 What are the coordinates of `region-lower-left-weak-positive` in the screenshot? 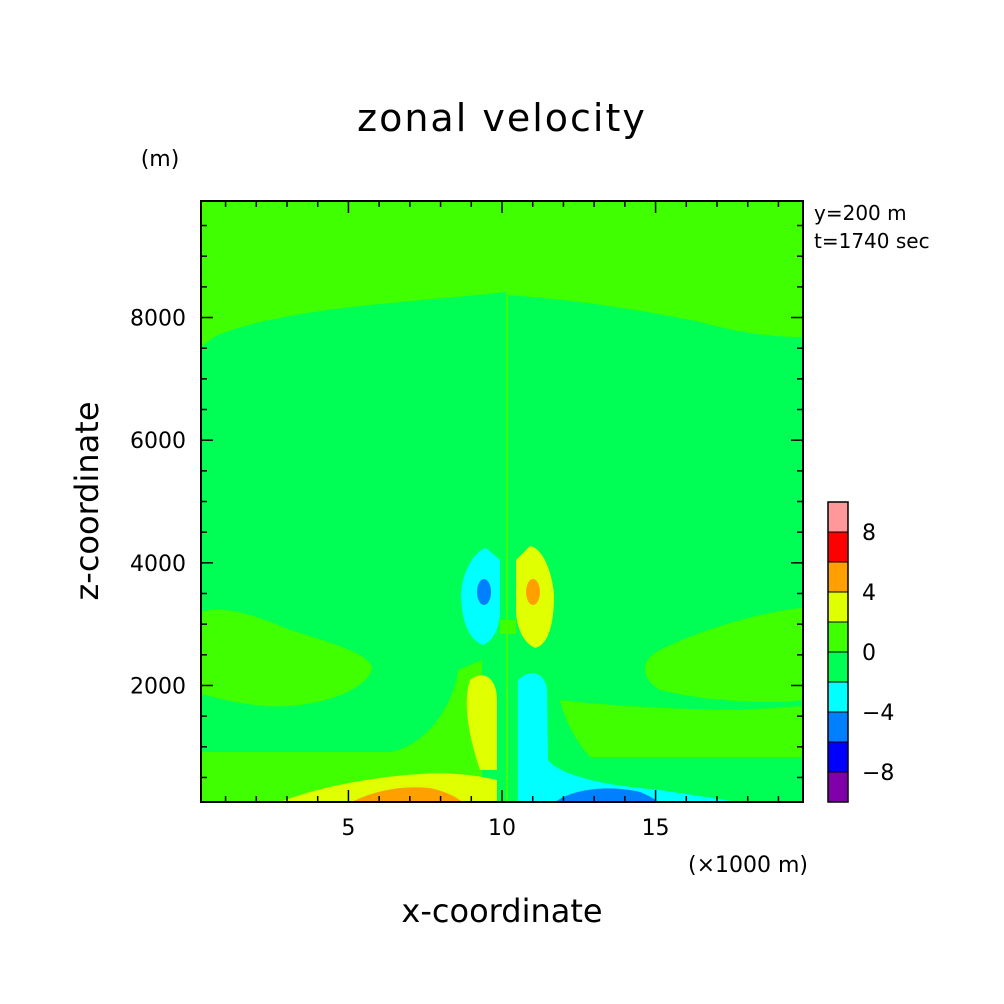 It's located at (286, 658).